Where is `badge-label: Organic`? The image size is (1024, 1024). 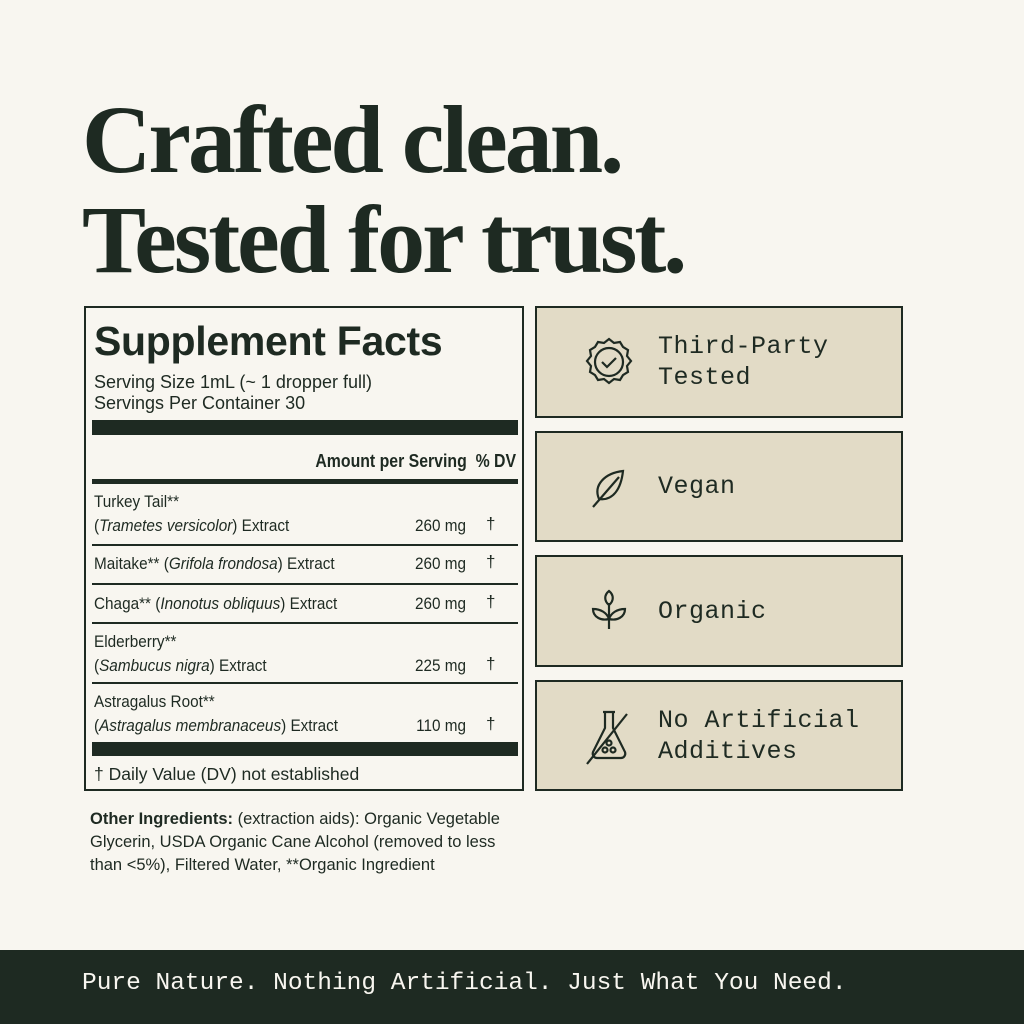
badge-label: Organic is located at coordinates (712, 611).